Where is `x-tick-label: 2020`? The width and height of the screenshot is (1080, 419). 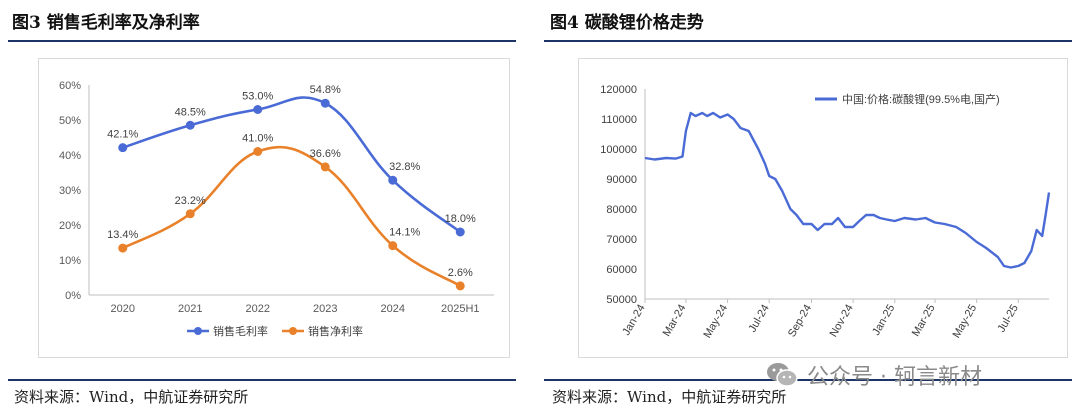
x-tick-label: 2020 is located at coordinates (123, 309).